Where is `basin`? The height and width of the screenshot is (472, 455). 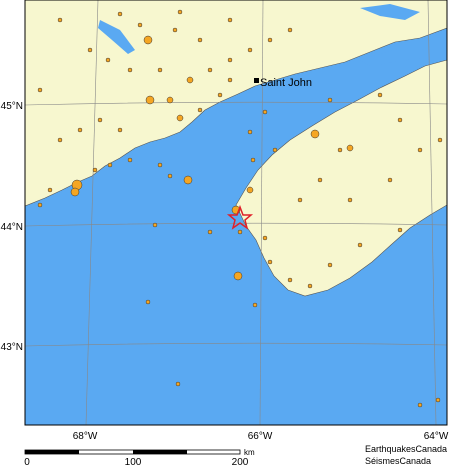
basin is located at coordinates (395, 57).